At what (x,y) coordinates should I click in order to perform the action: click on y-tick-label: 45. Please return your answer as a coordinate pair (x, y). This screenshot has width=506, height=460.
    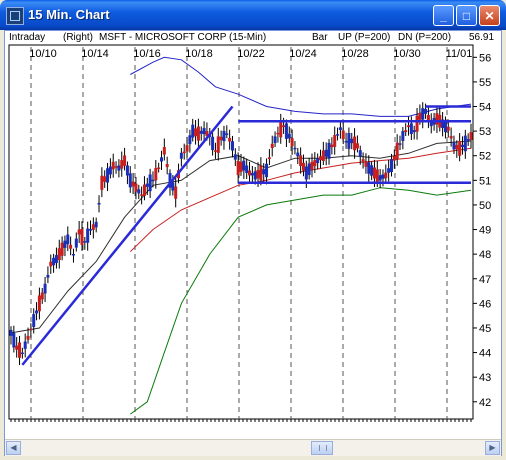
    Looking at the image, I should click on (485, 329).